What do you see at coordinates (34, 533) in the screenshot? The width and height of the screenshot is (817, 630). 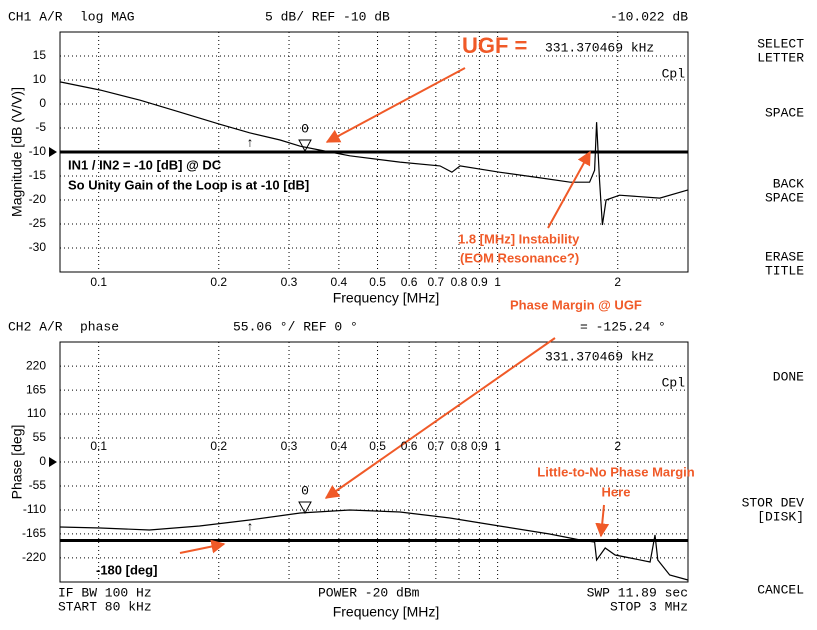 I see `y-tick-label: -165` at bounding box center [34, 533].